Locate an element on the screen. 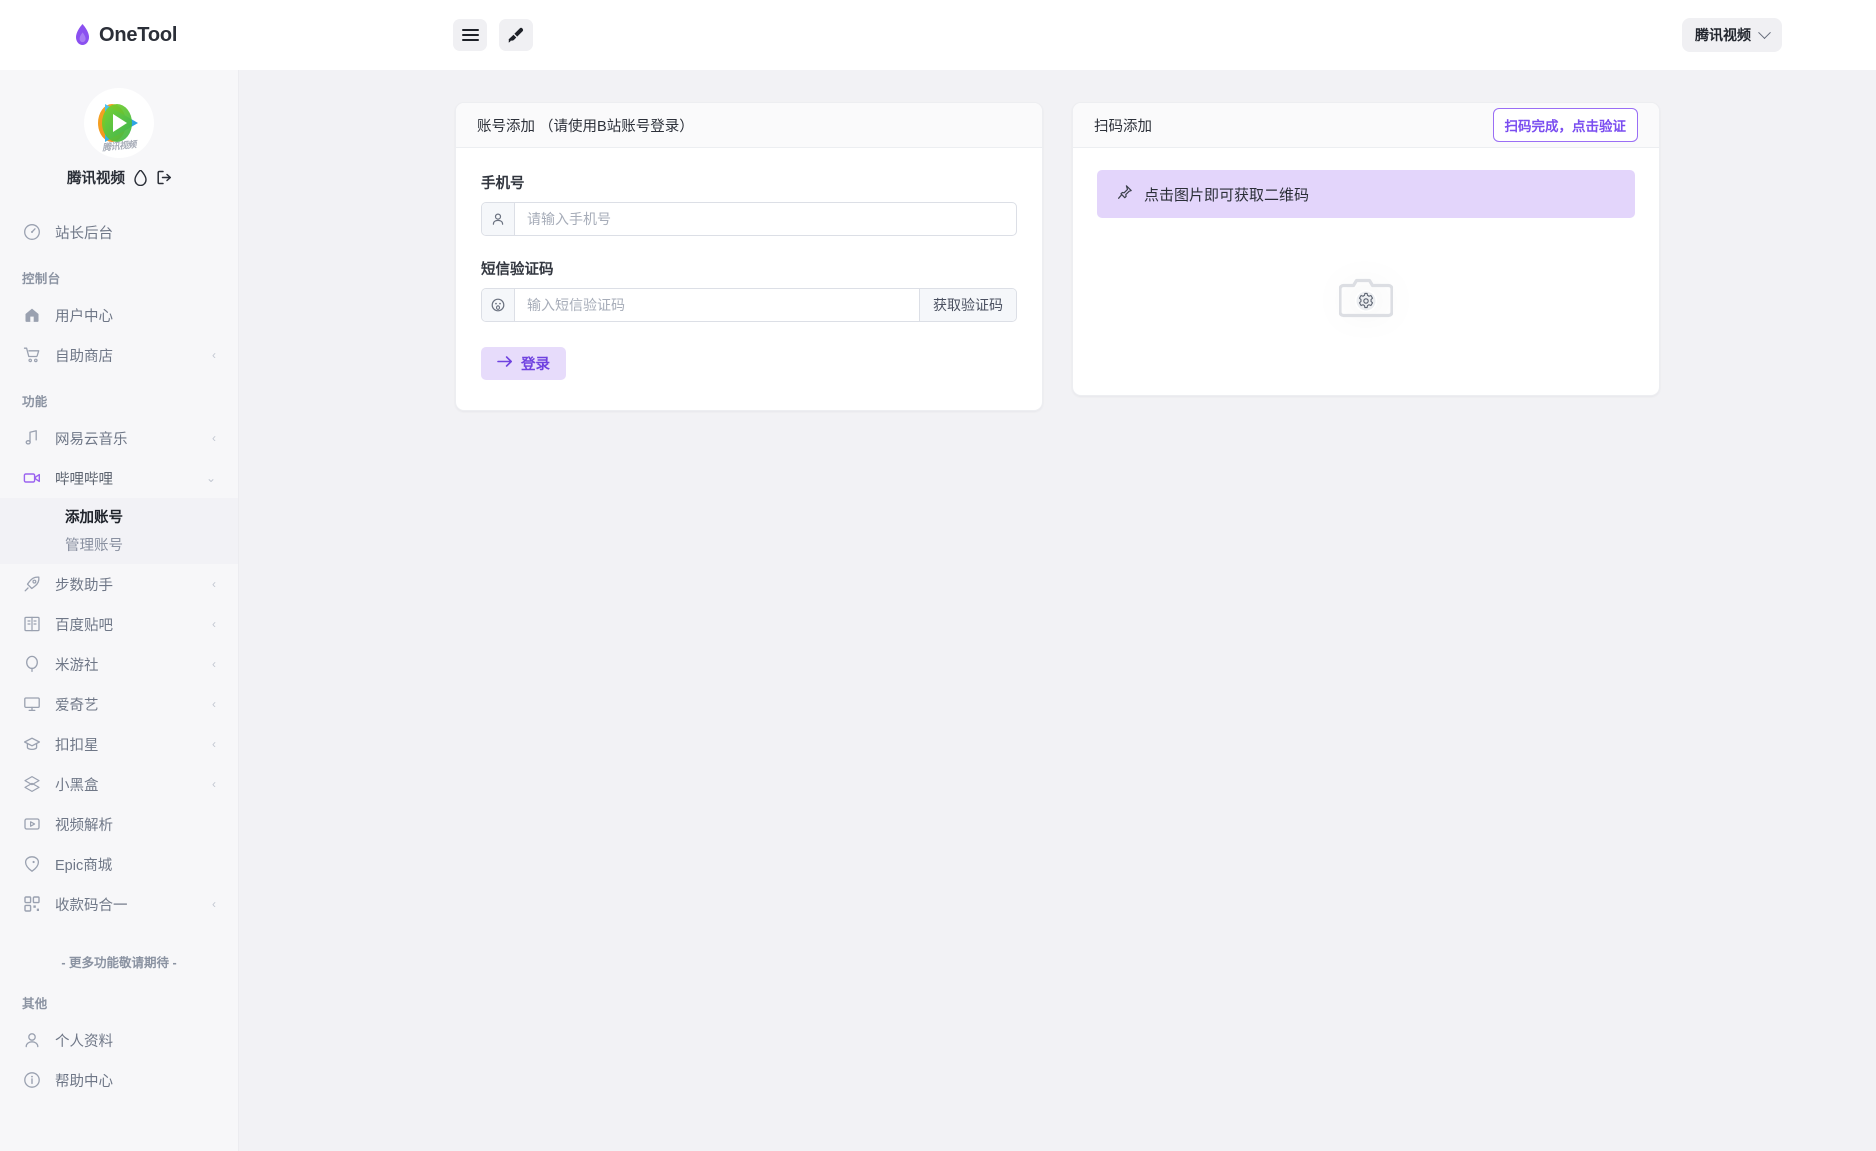 The height and width of the screenshot is (1151, 1876). account-add-card-header: 账号添加 （请使用B站账号登录） is located at coordinates (749, 125).